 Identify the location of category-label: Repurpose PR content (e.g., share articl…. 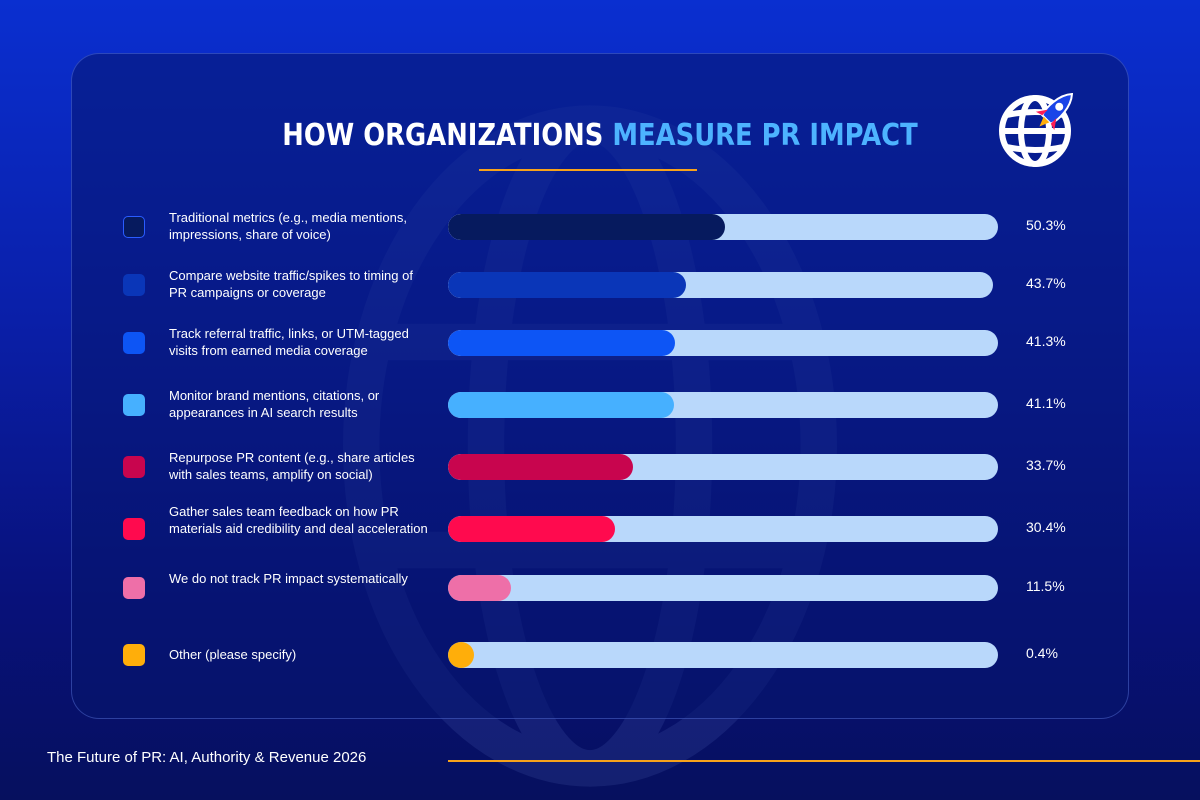
(292, 466).